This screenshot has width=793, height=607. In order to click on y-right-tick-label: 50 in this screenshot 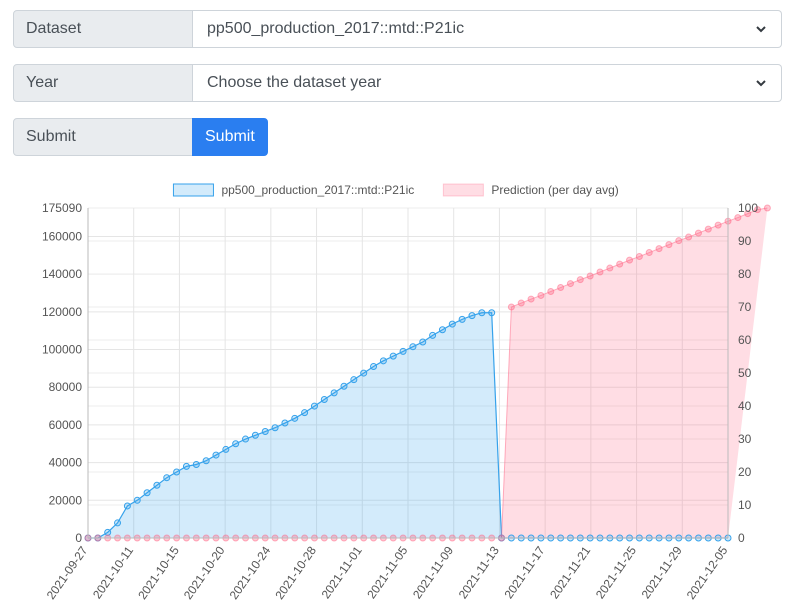, I will do `click(745, 373)`.